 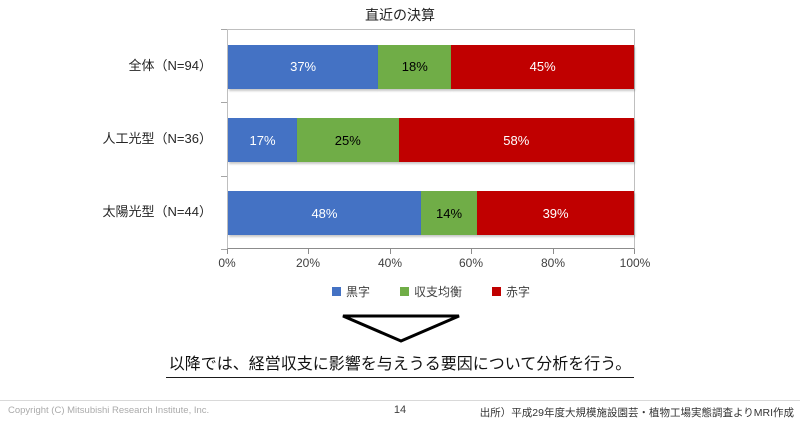 I want to click on bar-segment: 18%, so click(x=415, y=66).